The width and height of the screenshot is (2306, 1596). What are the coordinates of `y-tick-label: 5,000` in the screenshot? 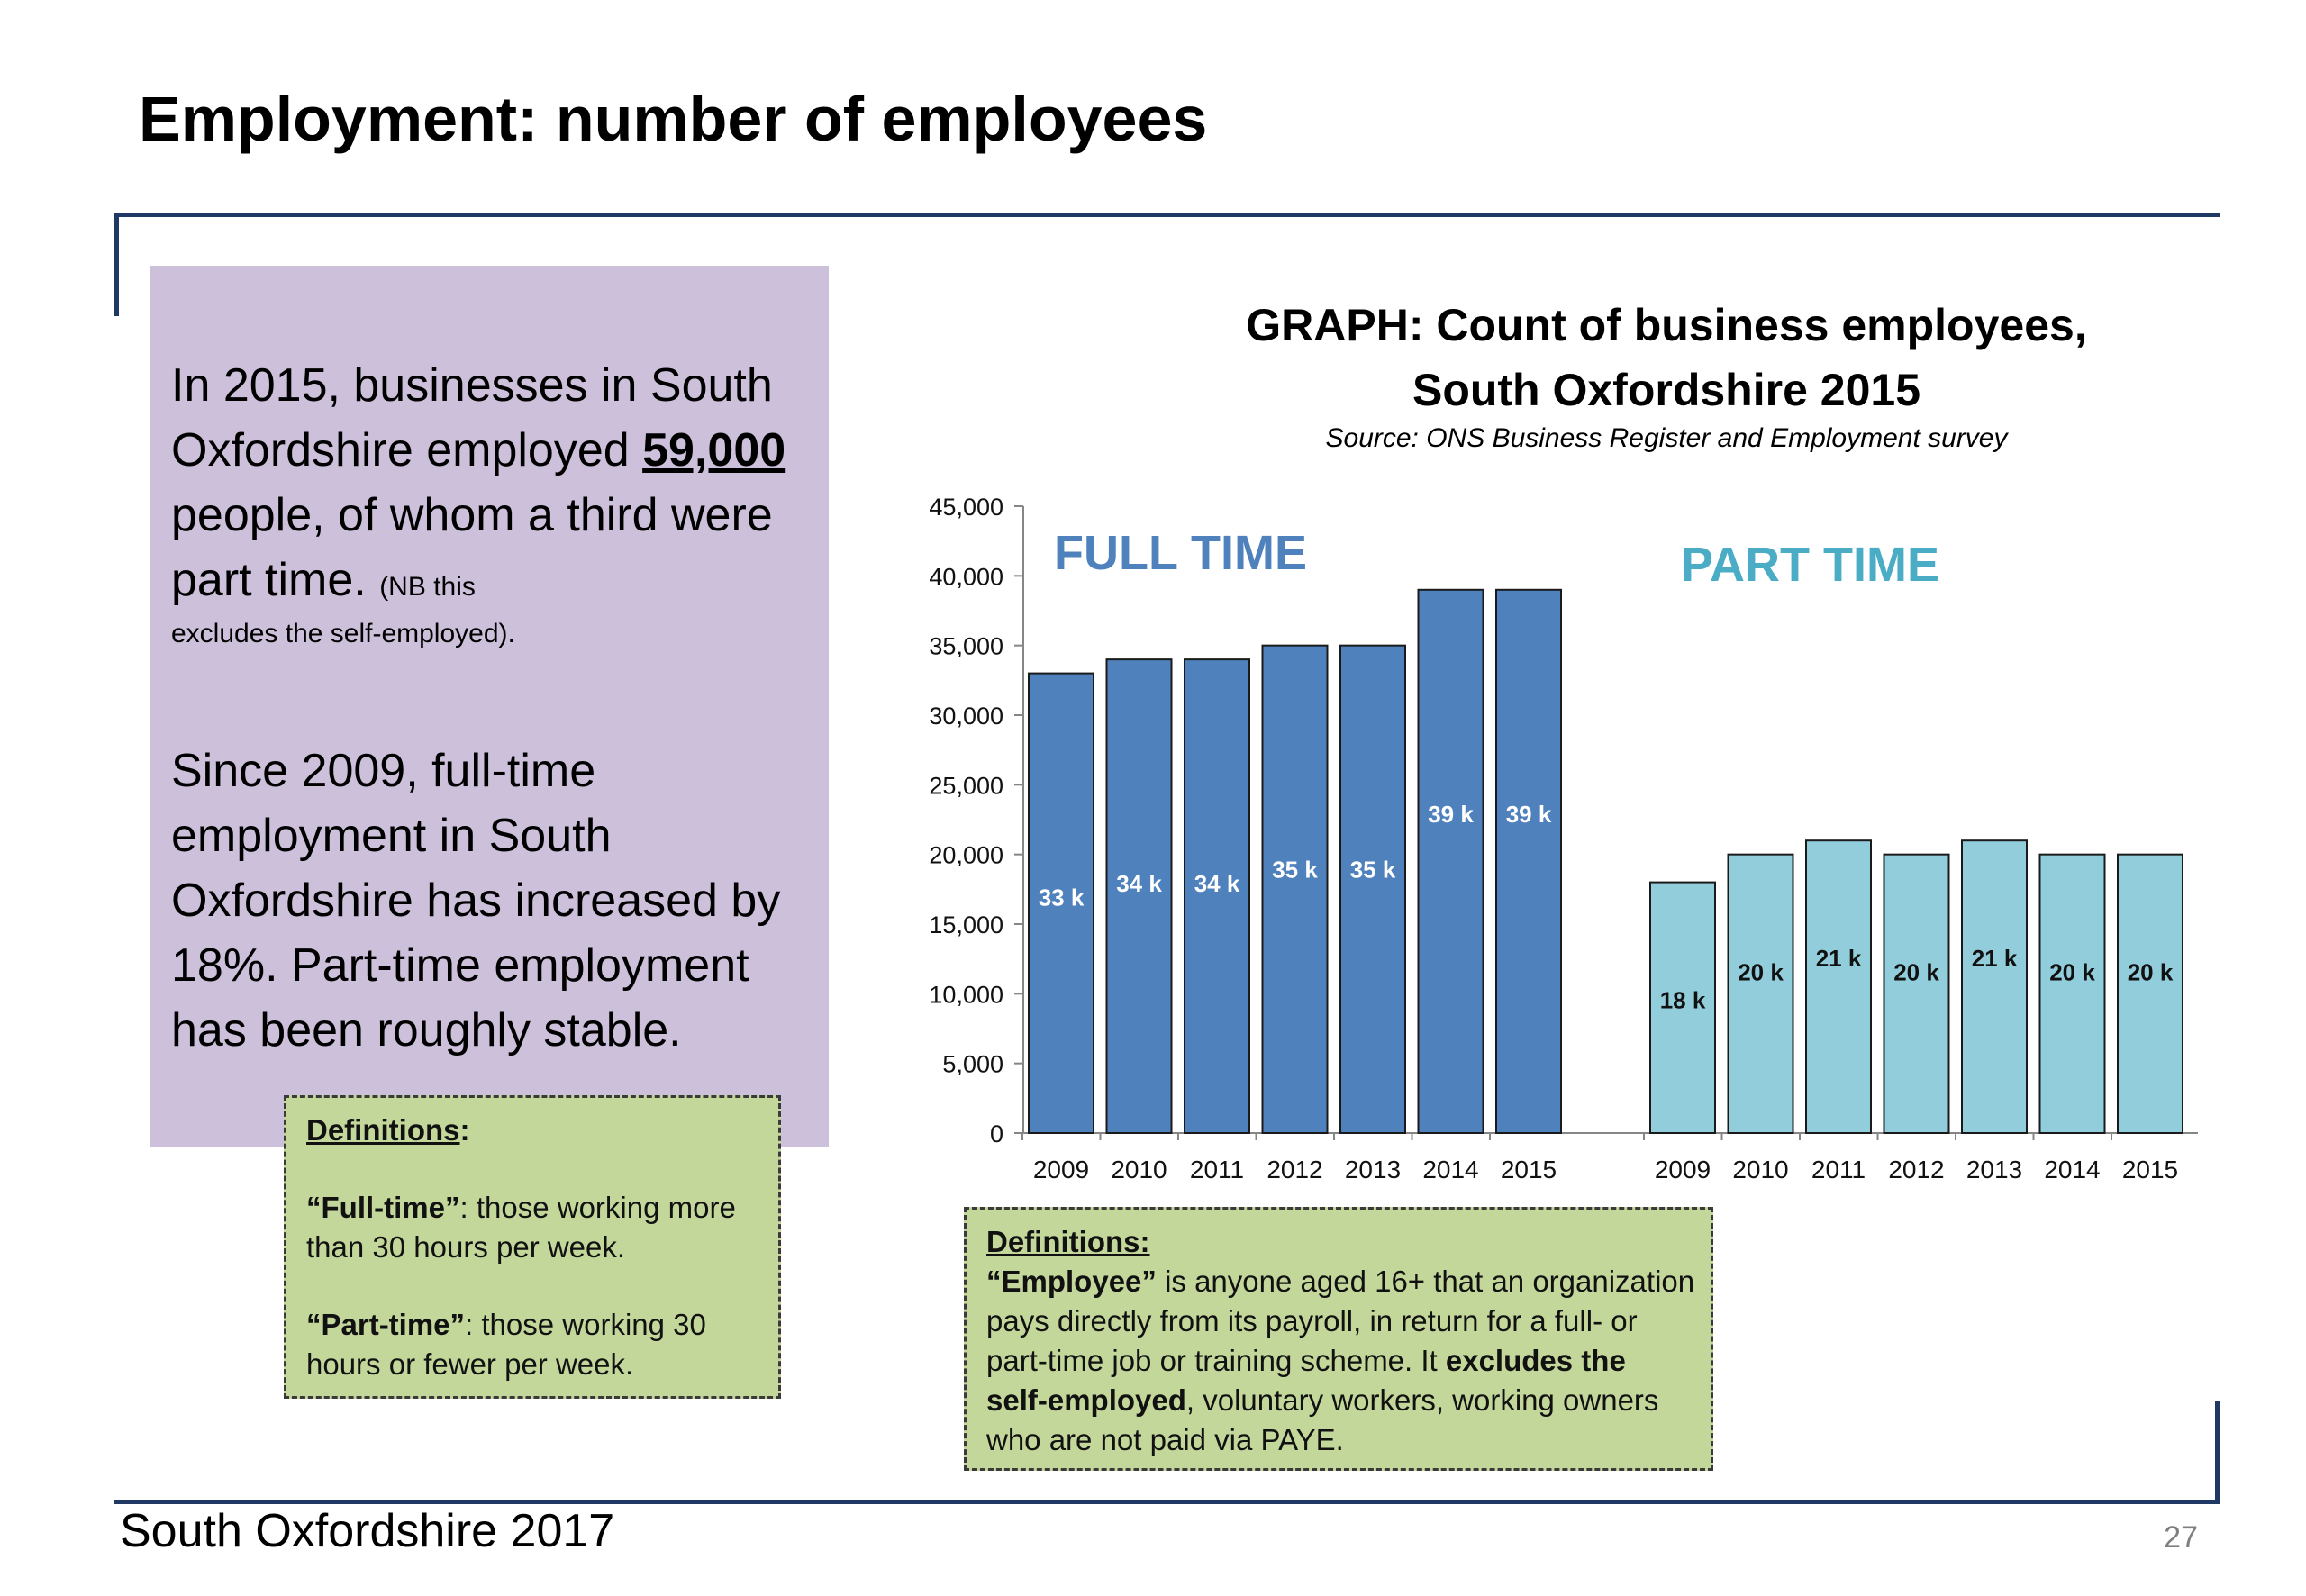 It's located at (972, 1064).